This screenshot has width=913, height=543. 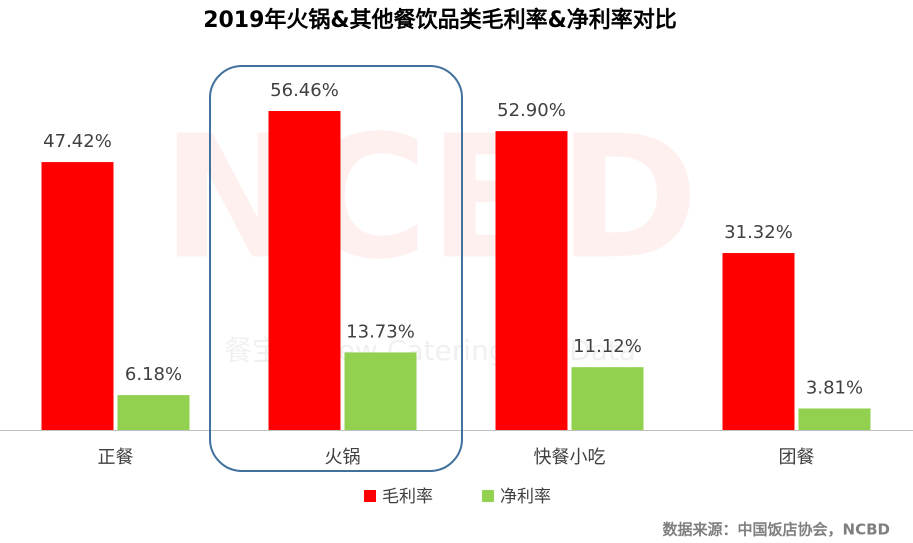 I want to click on value-label: 47.42%, so click(x=77, y=141).